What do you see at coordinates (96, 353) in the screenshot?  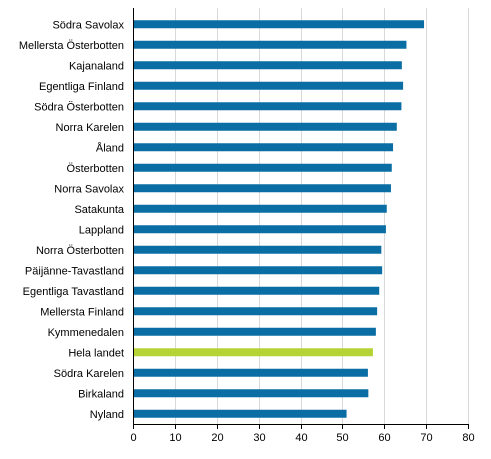 I see `category-label-16: Hela landet` at bounding box center [96, 353].